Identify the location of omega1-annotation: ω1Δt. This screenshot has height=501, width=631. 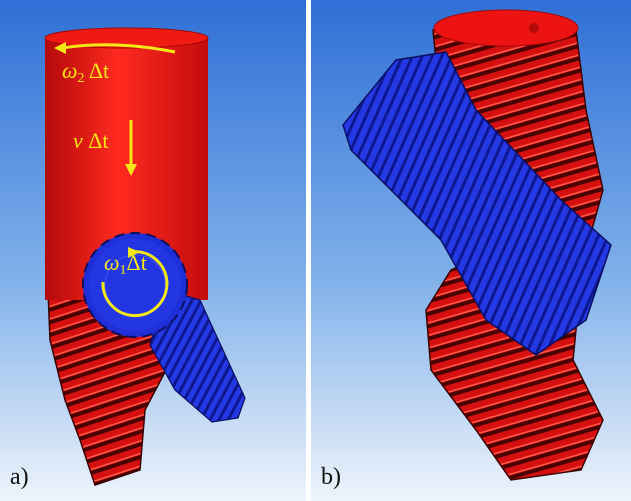
(125, 264).